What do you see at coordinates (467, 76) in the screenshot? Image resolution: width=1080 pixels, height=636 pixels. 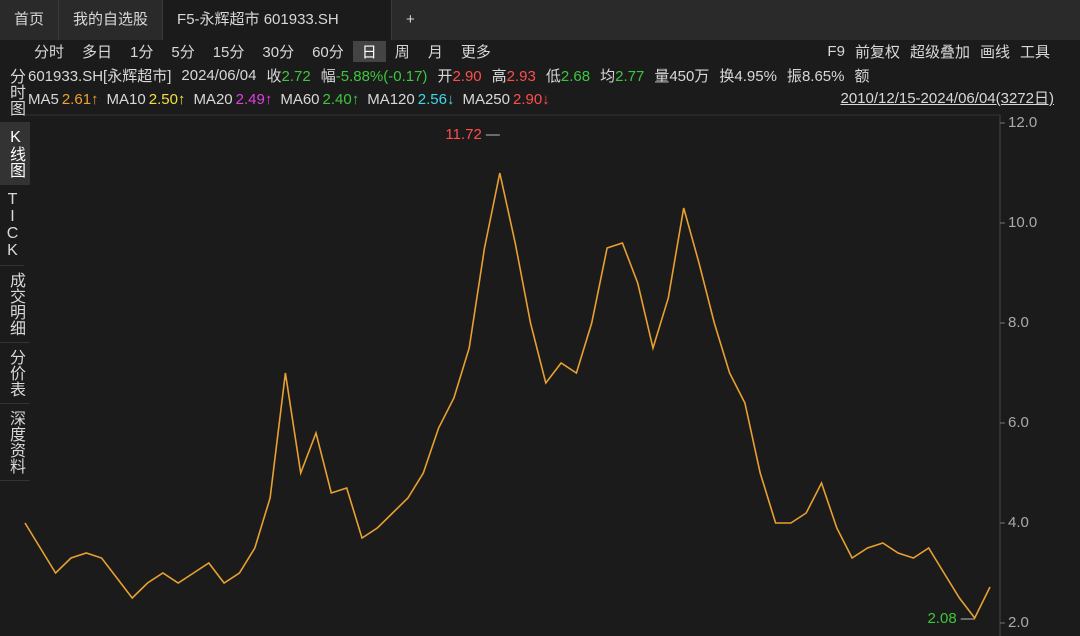 I see `quote-value: 2.90` at bounding box center [467, 76].